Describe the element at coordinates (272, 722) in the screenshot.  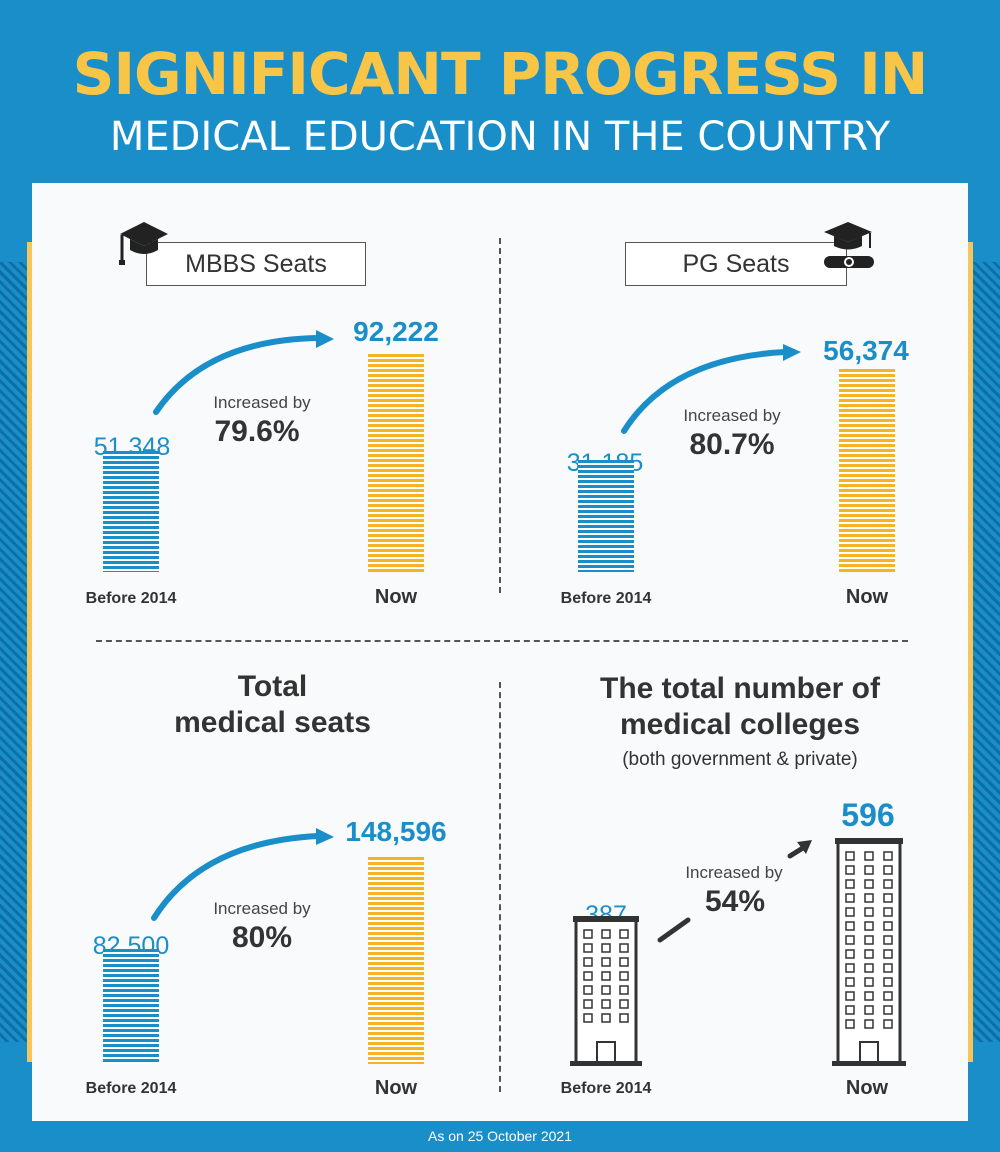
I see `total-seats-title-line2: medical seats` at that location.